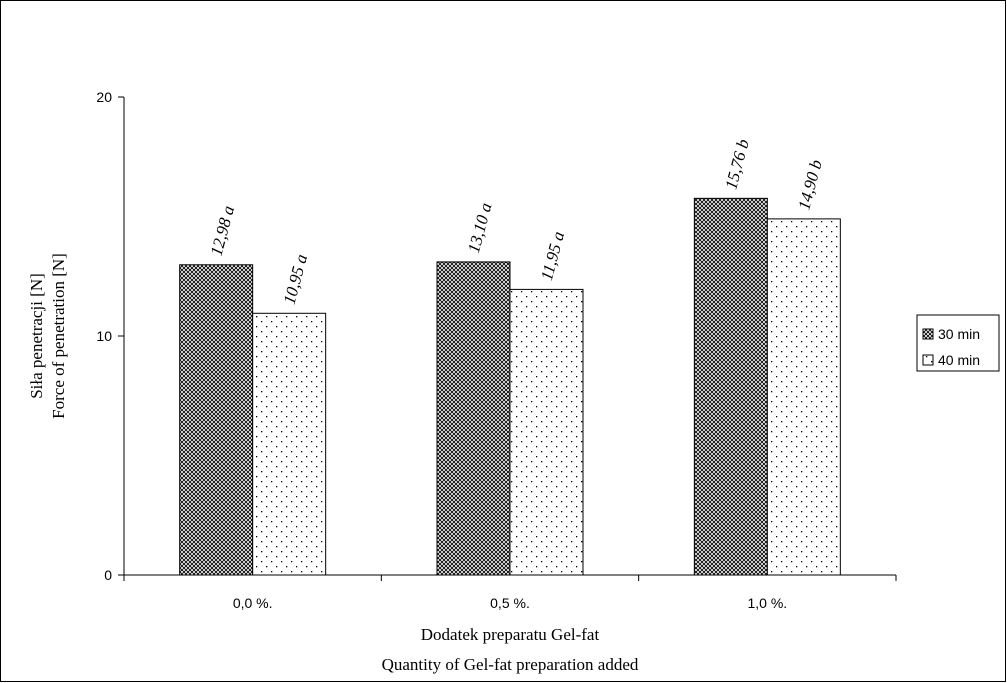 The image size is (1007, 683). What do you see at coordinates (253, 603) in the screenshot?
I see `x-tick-label: 0,0 %.` at bounding box center [253, 603].